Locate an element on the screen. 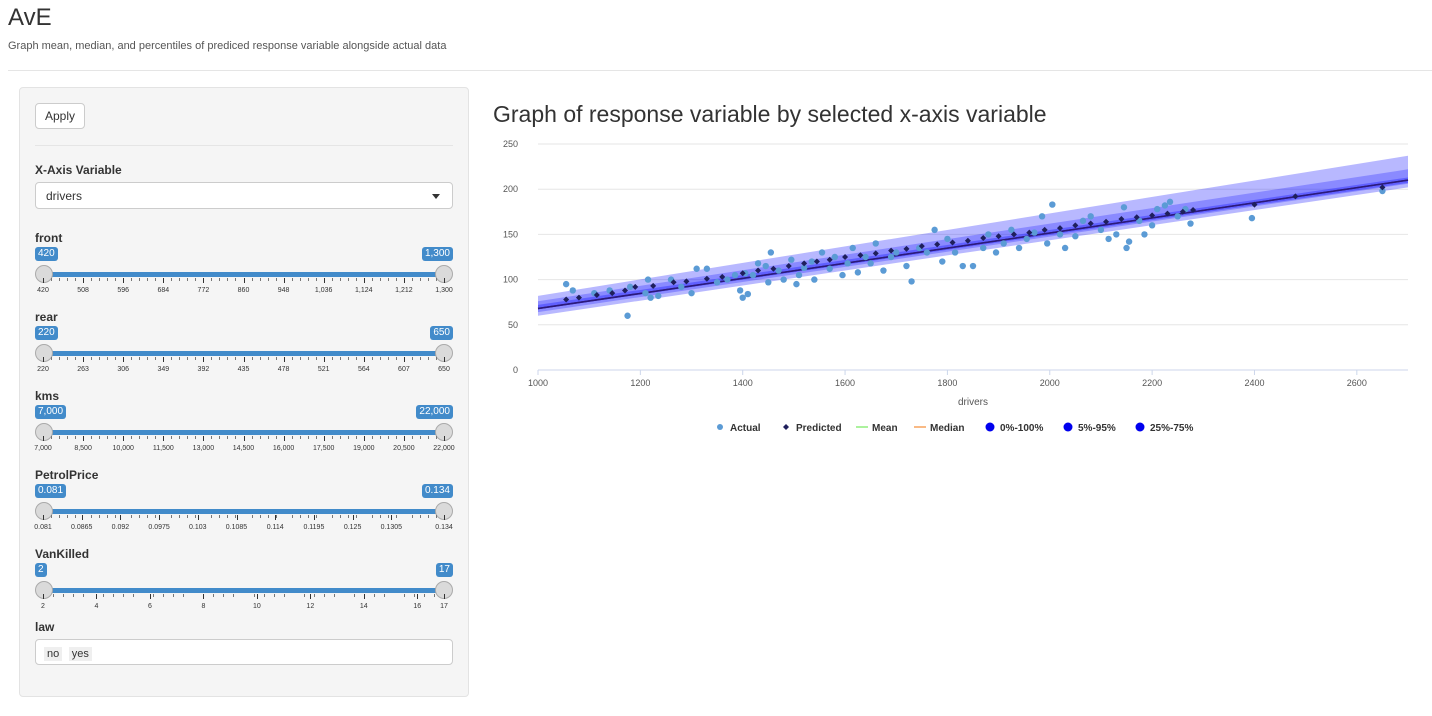 The height and width of the screenshot is (716, 1432). caret-down-icon is located at coordinates (436, 196).